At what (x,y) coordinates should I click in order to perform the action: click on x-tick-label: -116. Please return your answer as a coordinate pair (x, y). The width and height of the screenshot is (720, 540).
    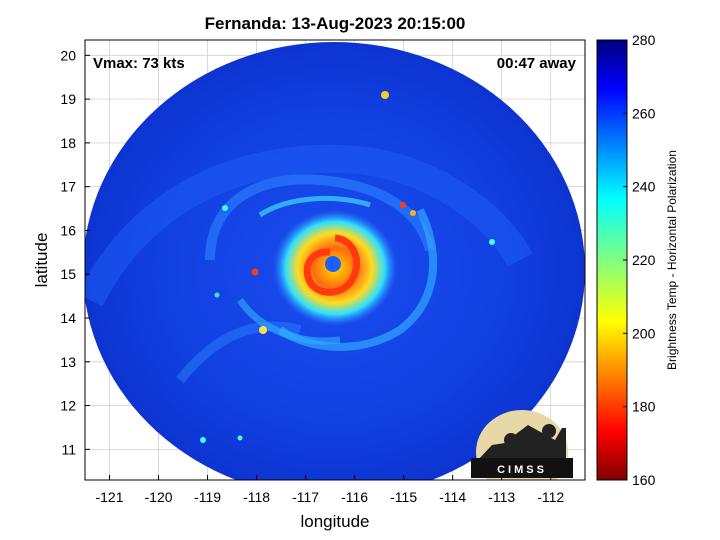
    Looking at the image, I should click on (354, 497).